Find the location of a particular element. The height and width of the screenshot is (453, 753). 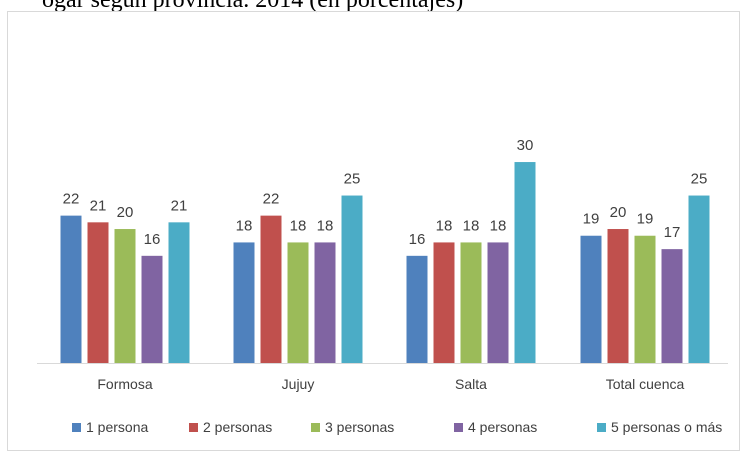

bar-total-cuenca-5-personas-o-mas is located at coordinates (699, 279).